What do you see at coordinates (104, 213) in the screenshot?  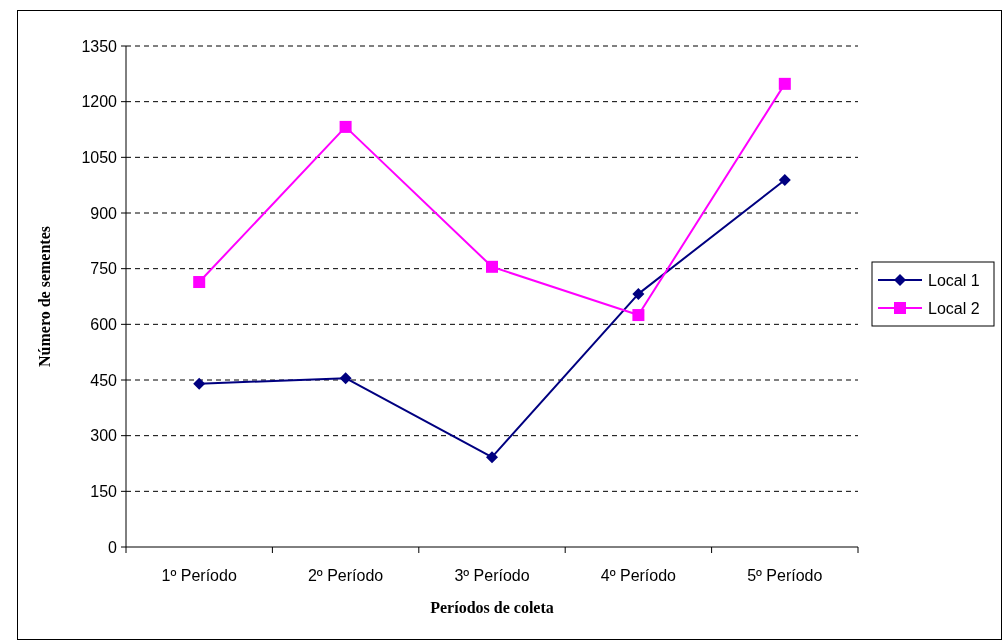 I see `y-tick-label: 900` at bounding box center [104, 213].